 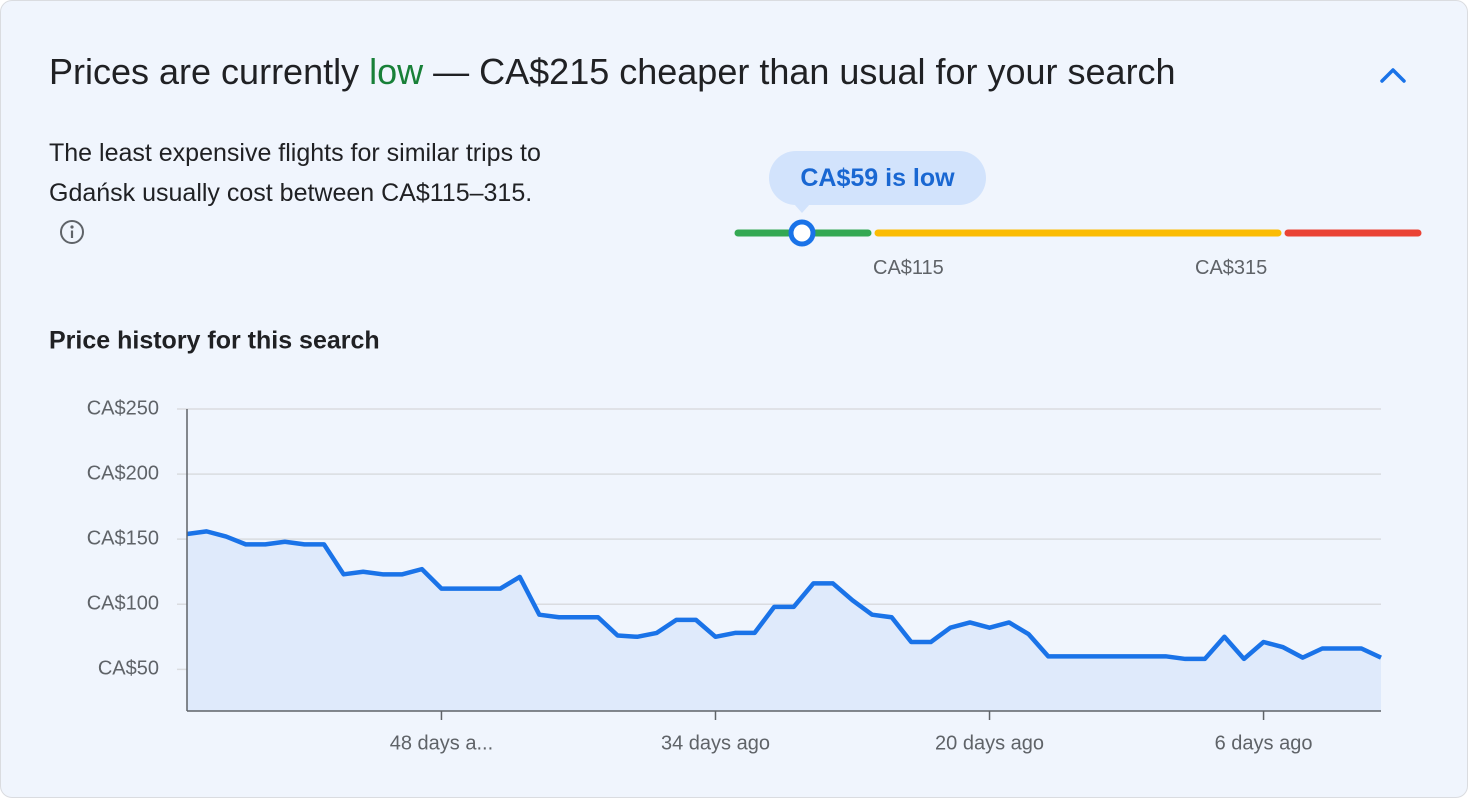 I want to click on current-price-marker, so click(x=802, y=233).